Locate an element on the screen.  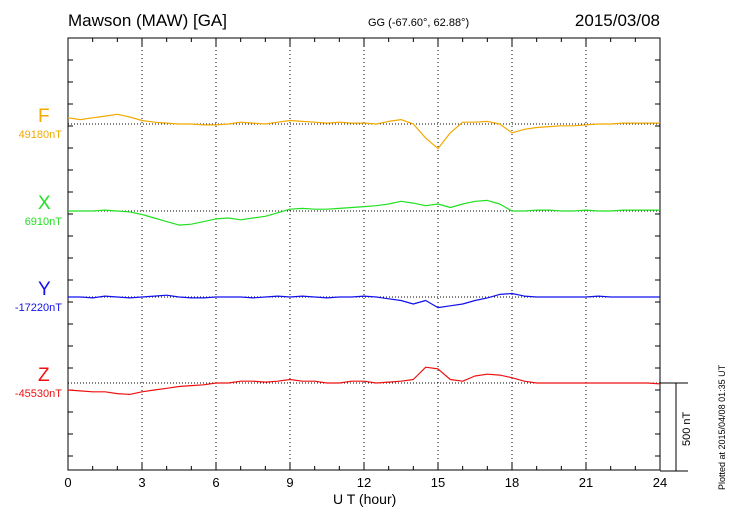
trace-x is located at coordinates (364, 212).